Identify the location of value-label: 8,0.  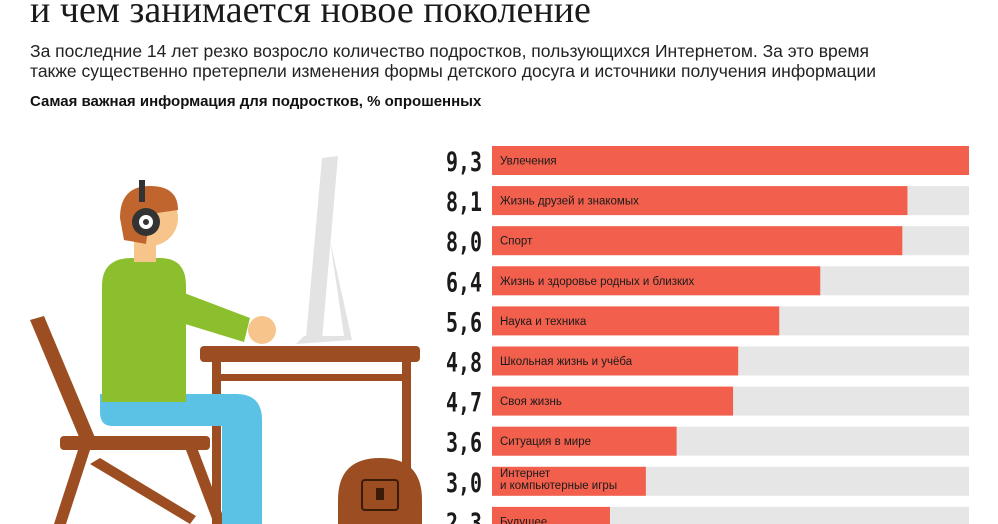
(464, 242).